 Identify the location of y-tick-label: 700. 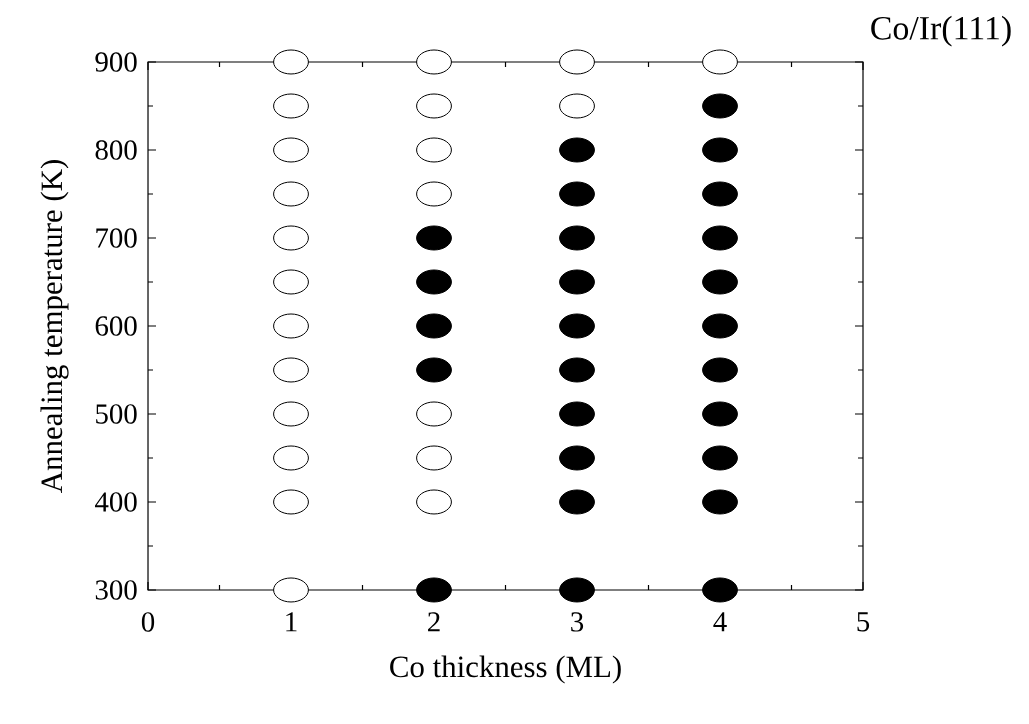
(116, 238).